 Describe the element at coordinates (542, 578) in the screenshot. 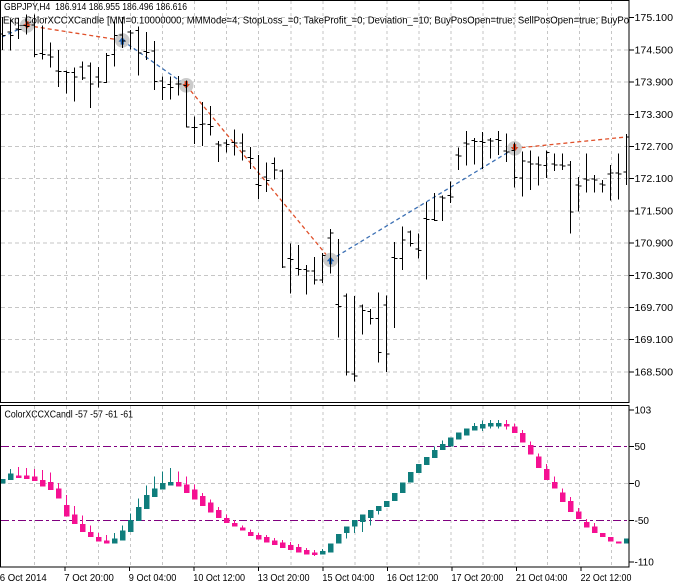

I see `svg-text: 21 Oct 04:00` at that location.